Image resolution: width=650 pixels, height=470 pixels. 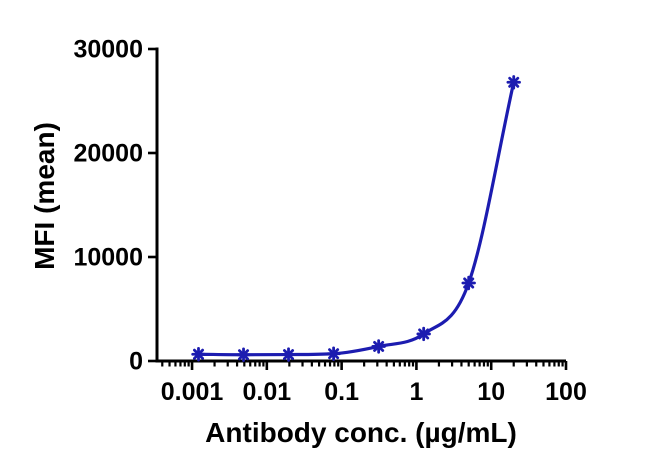 What do you see at coordinates (192, 392) in the screenshot?
I see `x-tick-label: 0.001` at bounding box center [192, 392].